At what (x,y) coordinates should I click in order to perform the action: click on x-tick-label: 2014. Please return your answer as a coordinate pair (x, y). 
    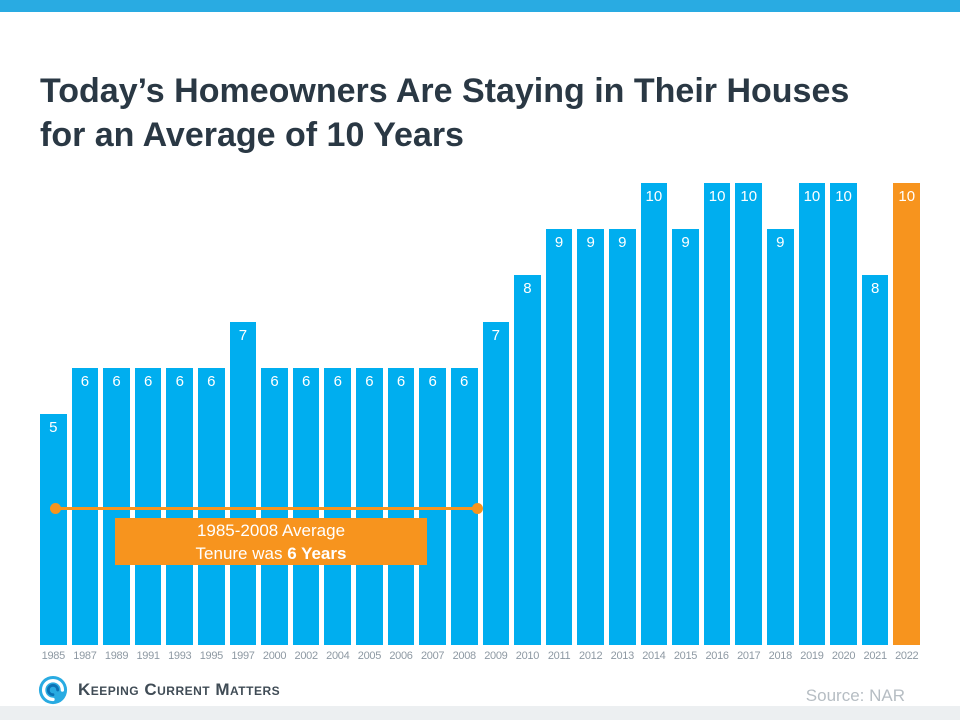
    Looking at the image, I should click on (654, 656).